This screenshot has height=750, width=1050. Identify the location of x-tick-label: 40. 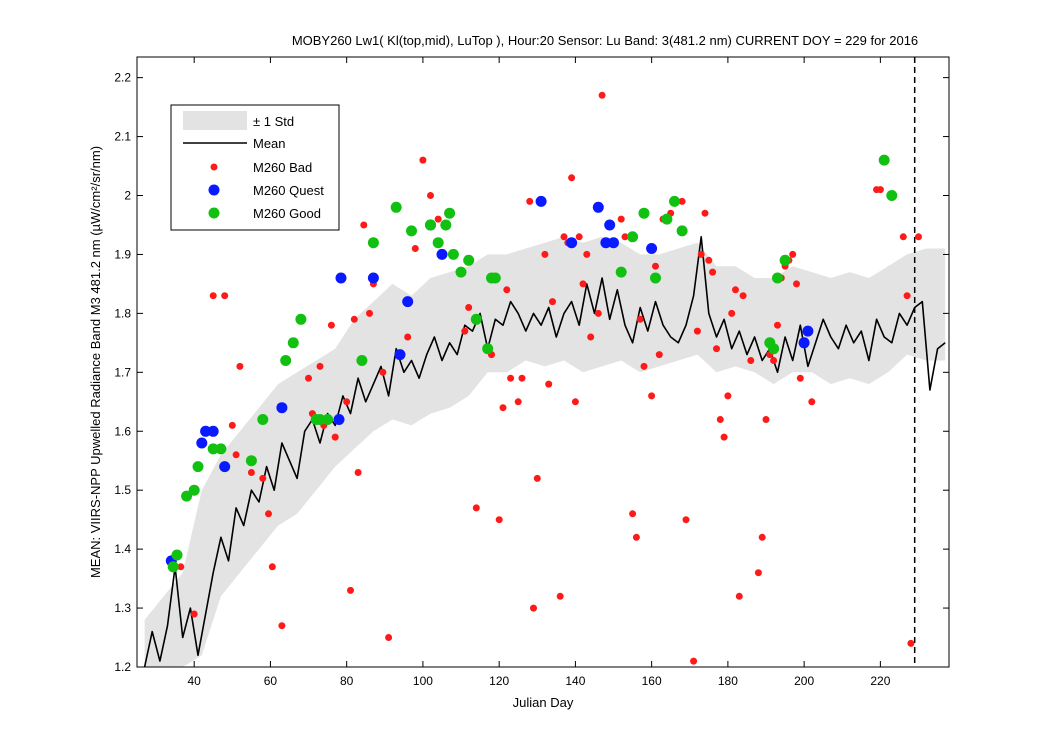
(195, 681).